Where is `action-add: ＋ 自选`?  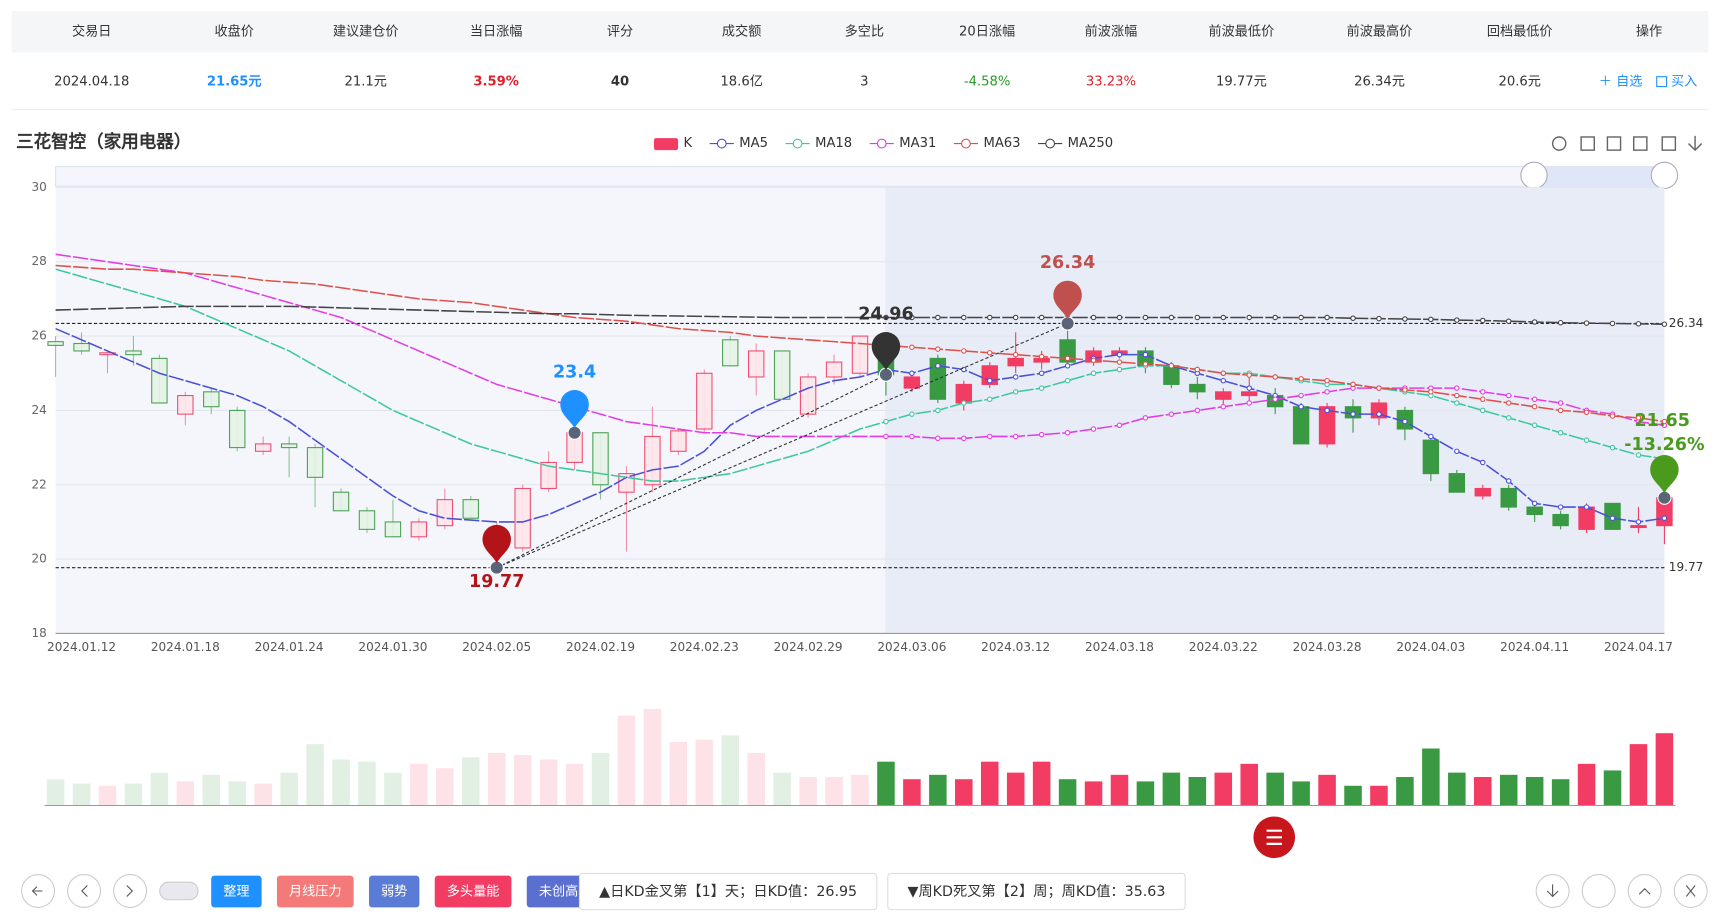
action-add: ＋ 自选 is located at coordinates (1621, 82).